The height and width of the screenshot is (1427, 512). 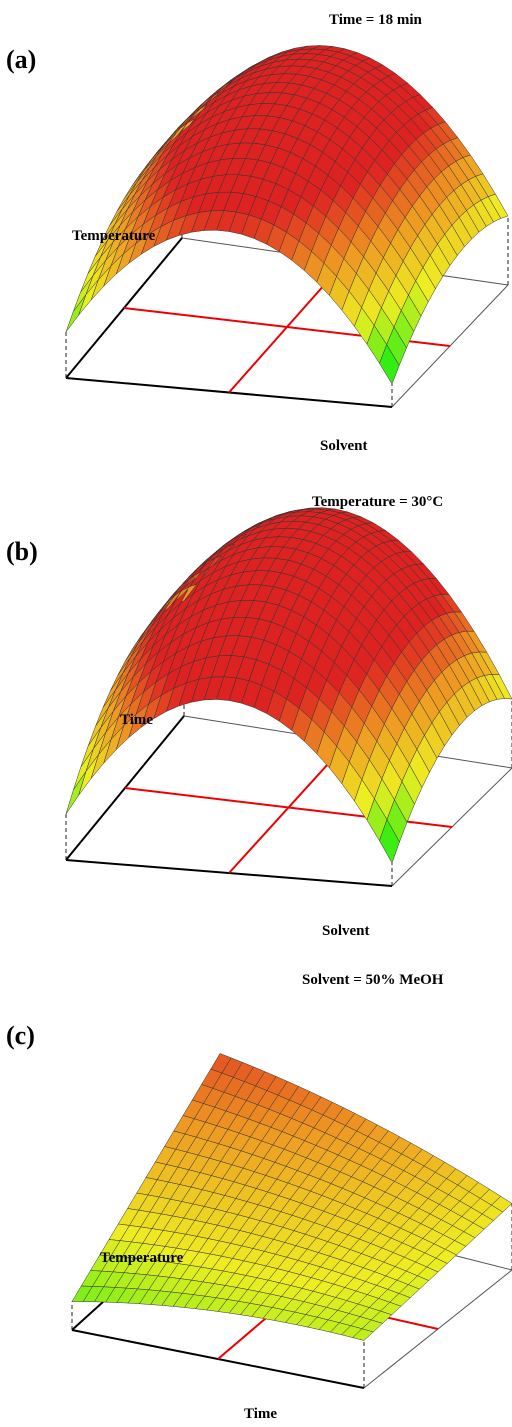 I want to click on condition-label-a: Time = 18 min, so click(x=376, y=20).